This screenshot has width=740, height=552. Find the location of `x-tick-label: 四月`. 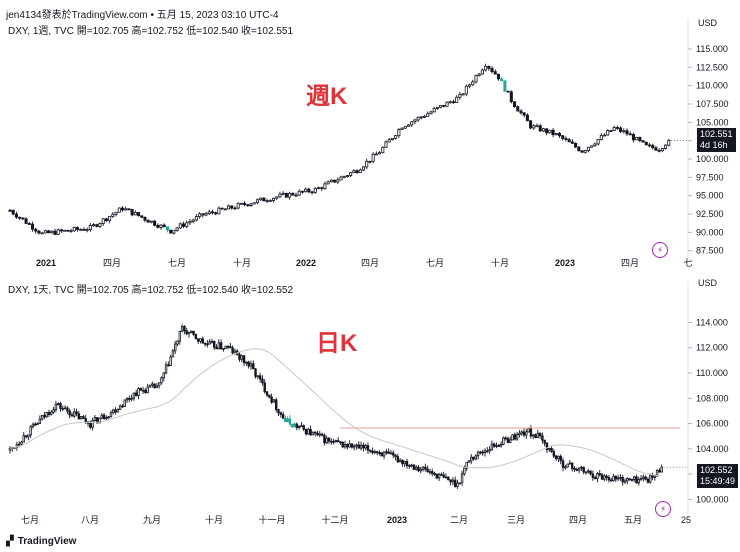

x-tick-label: 四月 is located at coordinates (578, 520).